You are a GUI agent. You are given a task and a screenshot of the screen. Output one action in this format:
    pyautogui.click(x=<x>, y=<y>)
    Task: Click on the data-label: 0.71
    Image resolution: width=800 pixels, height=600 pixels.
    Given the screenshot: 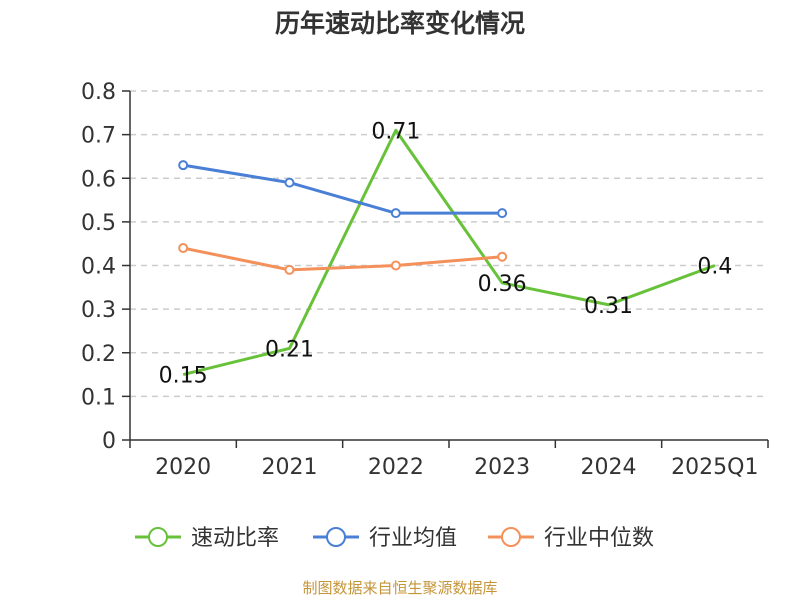 What is the action you would take?
    pyautogui.click(x=395, y=131)
    